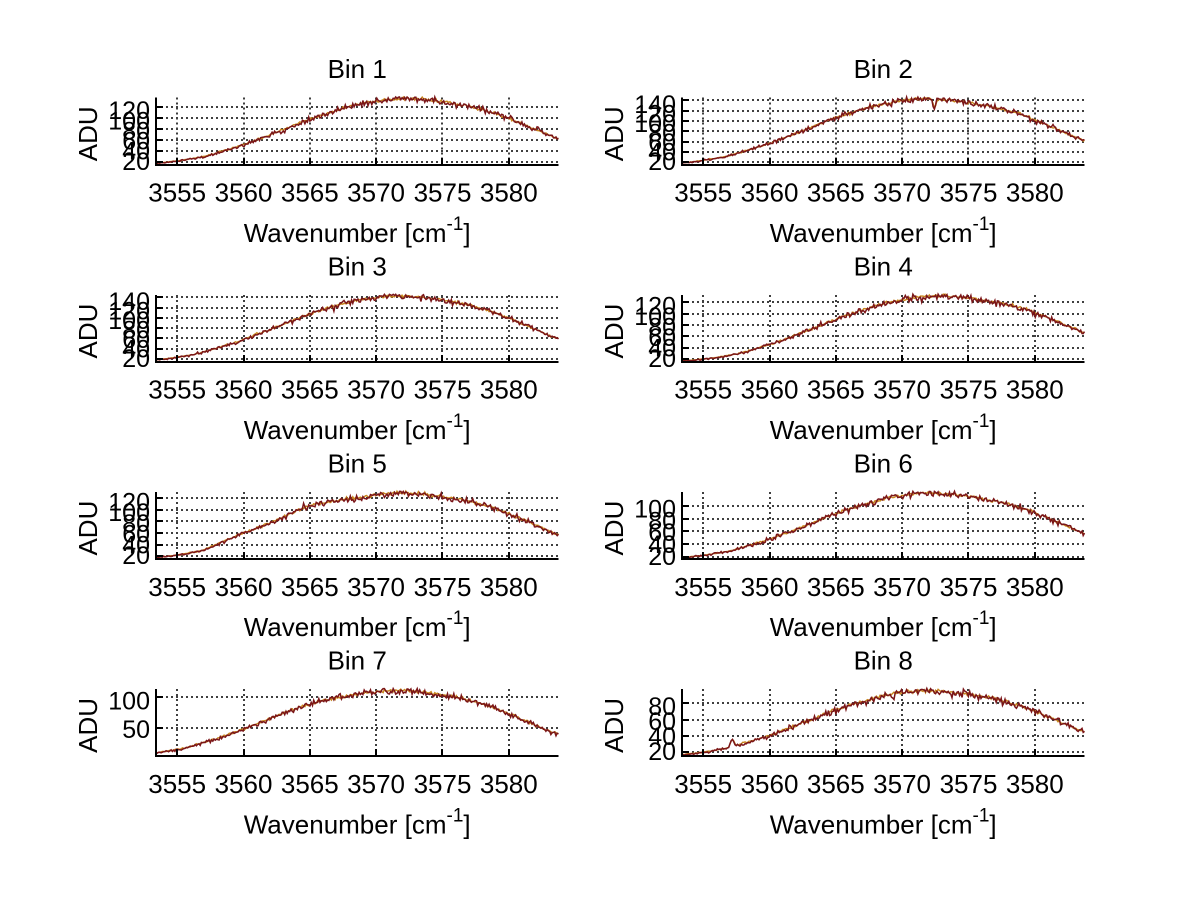 The width and height of the screenshot is (1200, 906). What do you see at coordinates (357, 464) in the screenshot?
I see `svg-text: Bin 5` at bounding box center [357, 464].